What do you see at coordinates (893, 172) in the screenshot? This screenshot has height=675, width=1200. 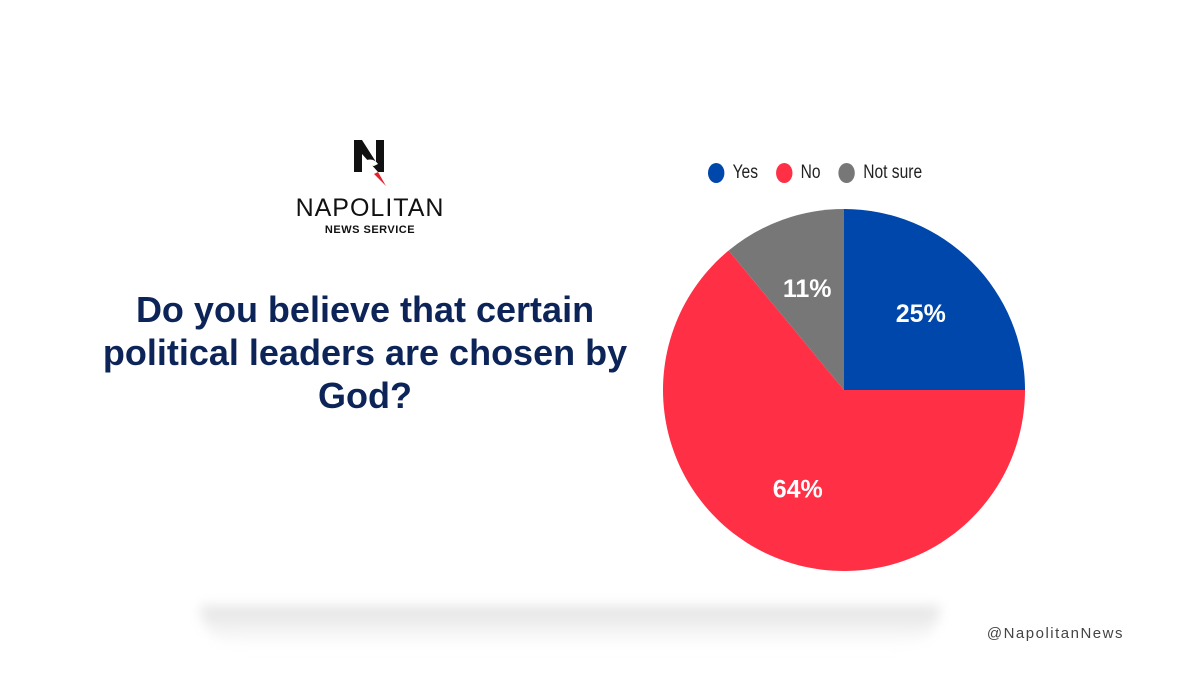 I see `legend-label: Not sure` at bounding box center [893, 172].